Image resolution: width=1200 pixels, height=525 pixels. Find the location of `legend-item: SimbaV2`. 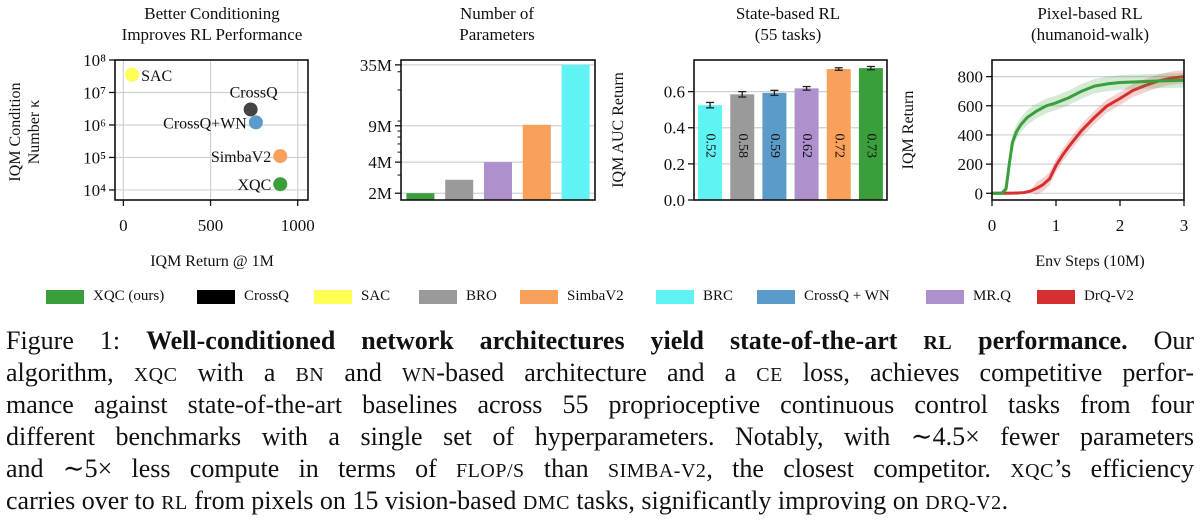

legend-item: SimbaV2 is located at coordinates (572, 296).